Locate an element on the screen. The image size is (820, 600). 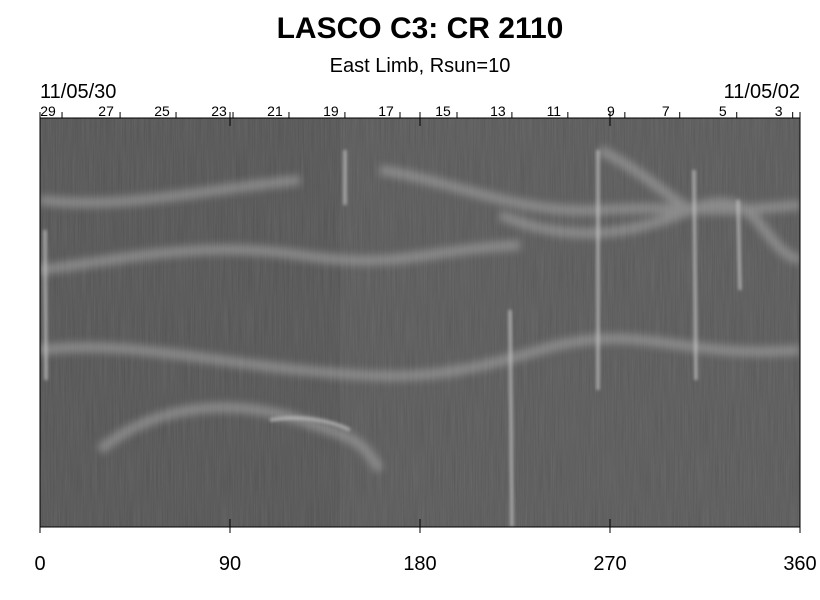
x2-tick-label: 25 is located at coordinates (162, 111).